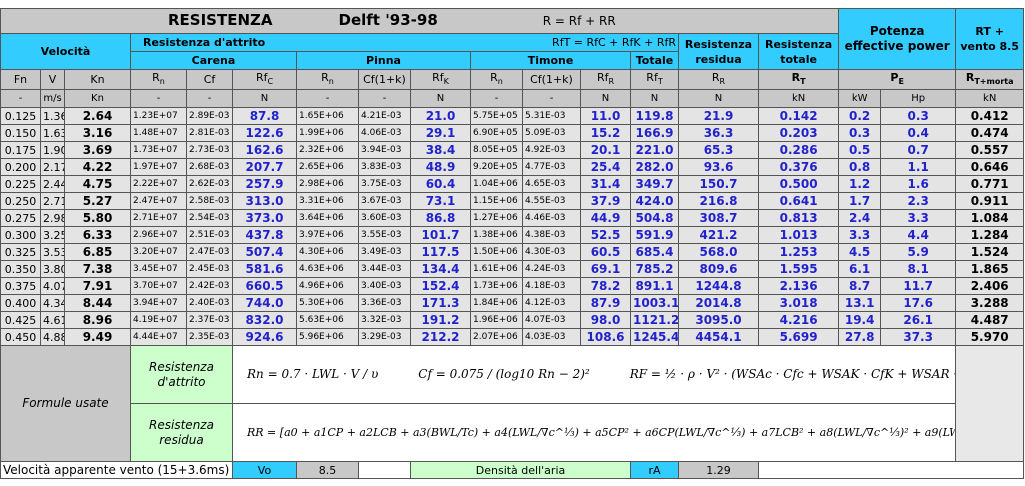  What do you see at coordinates (209, 184) in the screenshot?
I see `data-cell: 2.62E-03` at bounding box center [209, 184].